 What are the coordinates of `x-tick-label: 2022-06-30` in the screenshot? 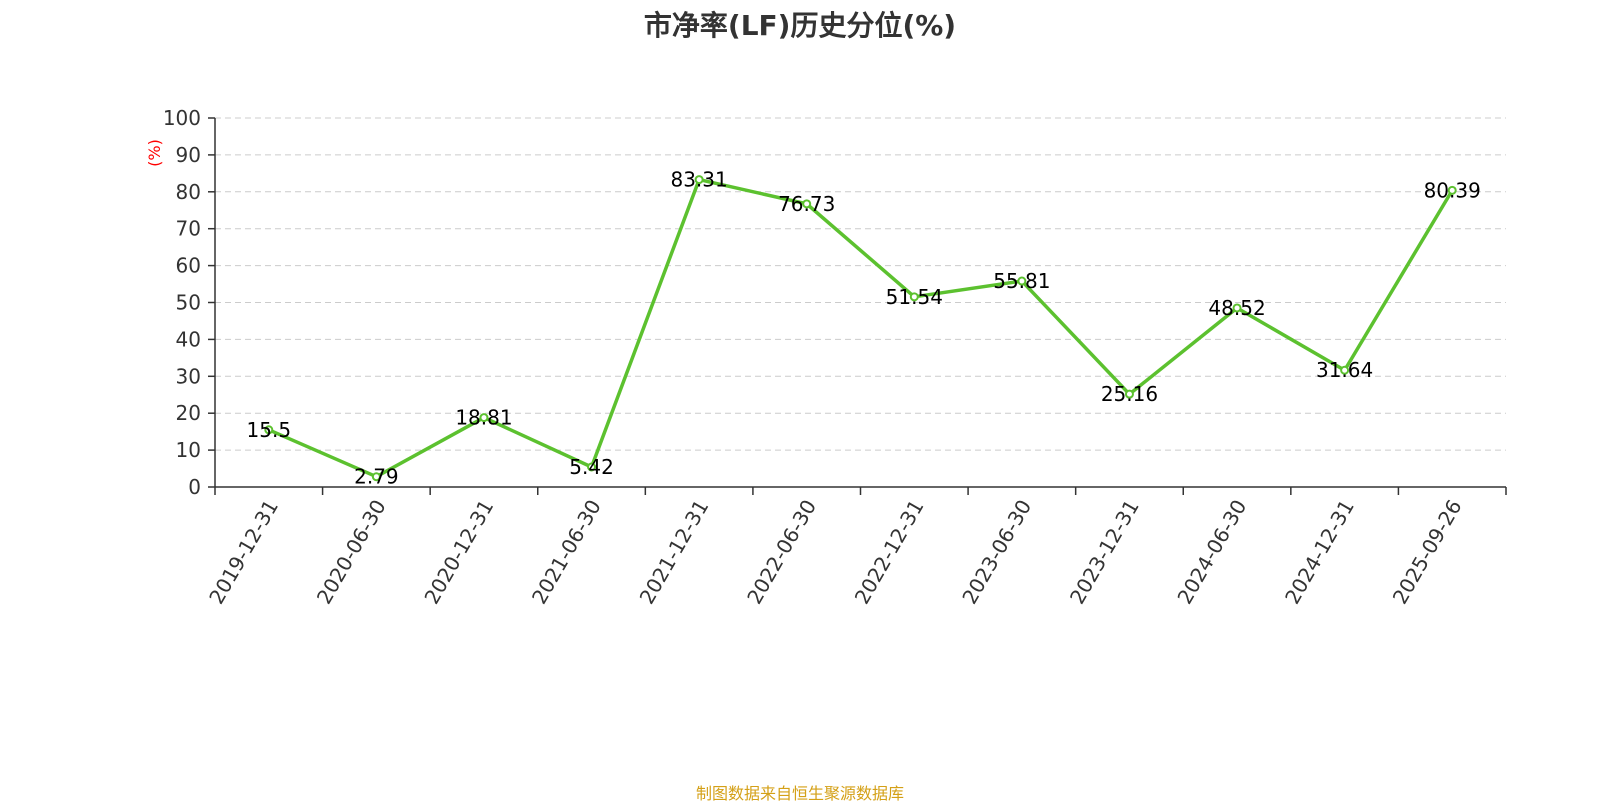 It's located at (781, 552).